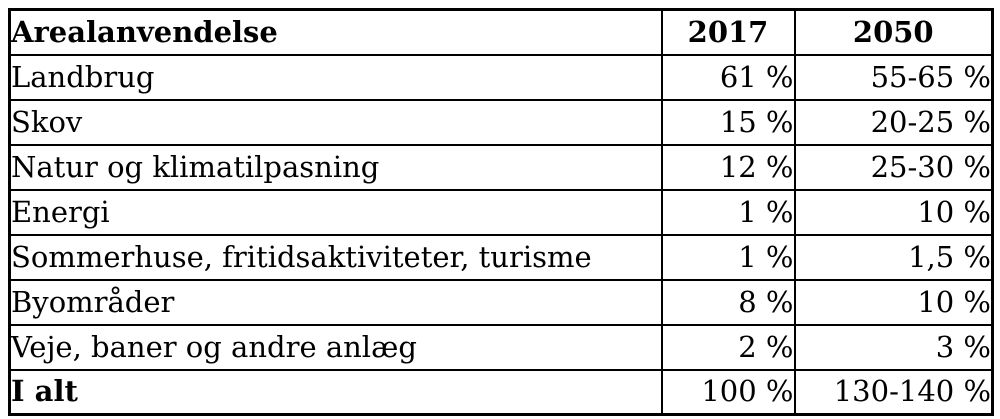 The height and width of the screenshot is (419, 1000). I want to click on table-total-row: I alt 100 % 130-140 %, so click(501, 392).